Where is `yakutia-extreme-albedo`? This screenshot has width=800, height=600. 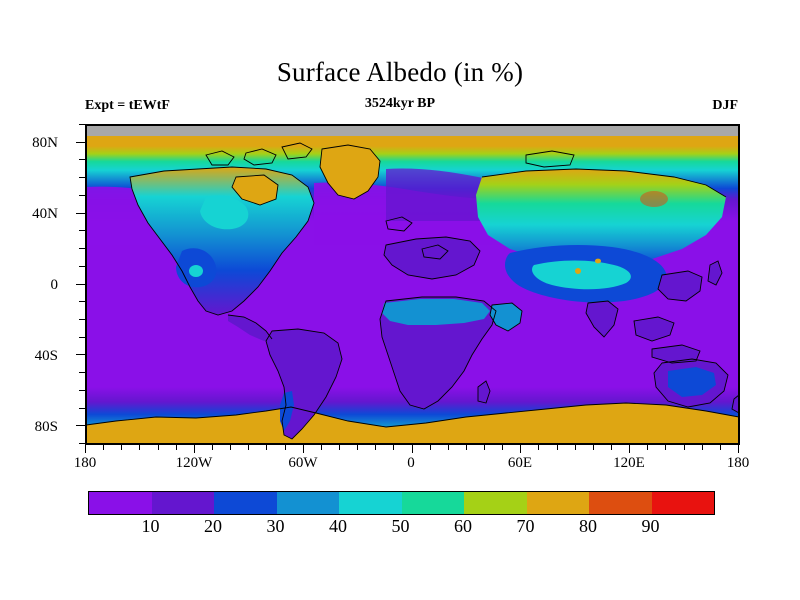
yakutia-extreme-albedo is located at coordinates (654, 199).